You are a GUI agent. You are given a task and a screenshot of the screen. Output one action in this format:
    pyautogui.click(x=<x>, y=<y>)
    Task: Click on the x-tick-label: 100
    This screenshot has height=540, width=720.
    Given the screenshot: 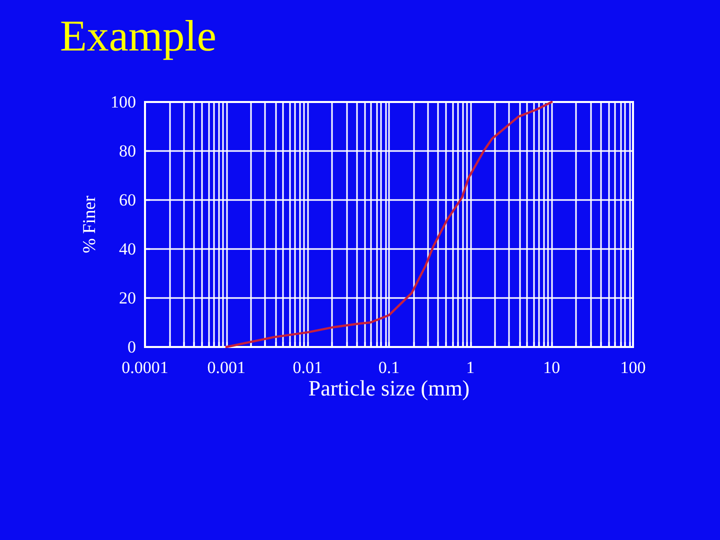 What is the action you would take?
    pyautogui.click(x=633, y=367)
    